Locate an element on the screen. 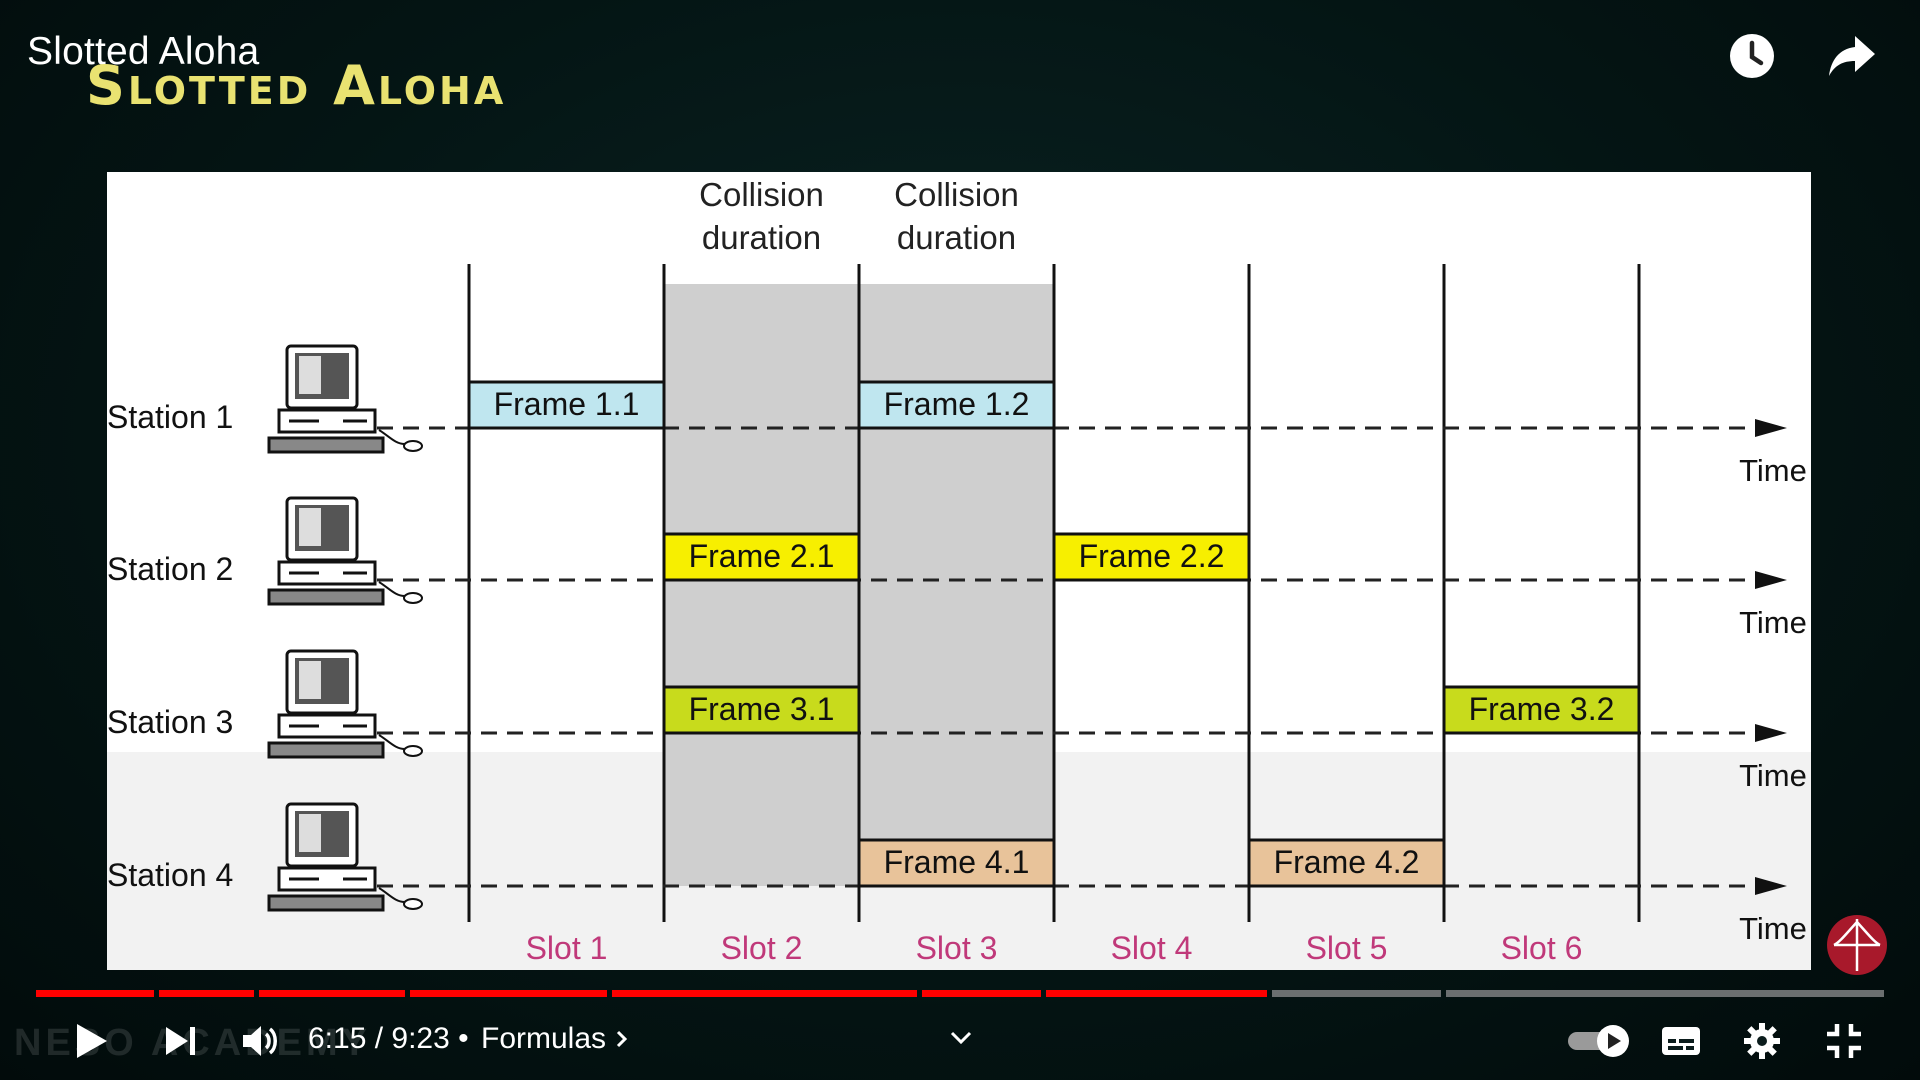 The image size is (1920, 1080). slot-label: Slot 6 is located at coordinates (1542, 948).